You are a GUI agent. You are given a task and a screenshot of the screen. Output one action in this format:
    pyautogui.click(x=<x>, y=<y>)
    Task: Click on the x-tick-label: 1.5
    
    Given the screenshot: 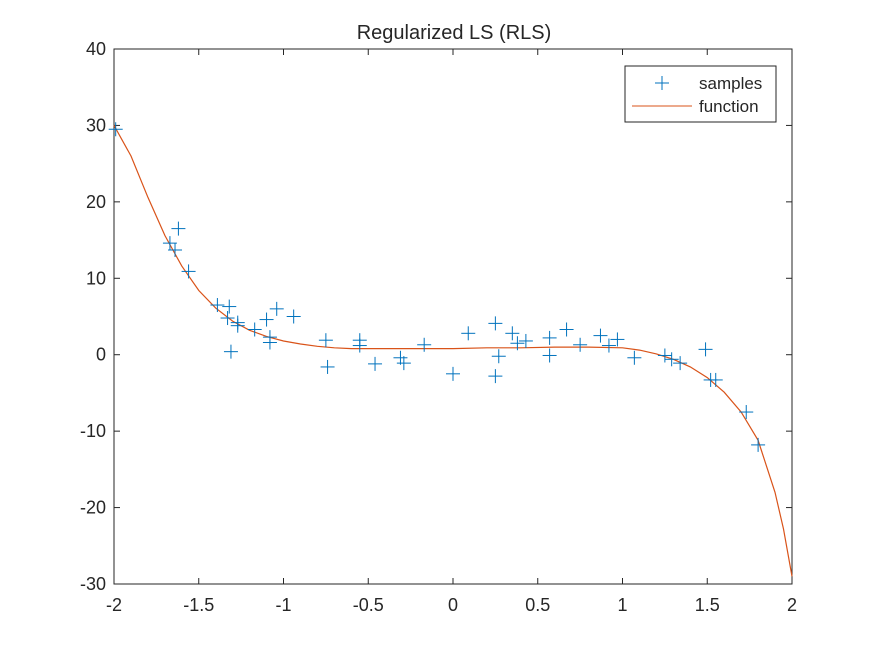 What is the action you would take?
    pyautogui.click(x=707, y=605)
    